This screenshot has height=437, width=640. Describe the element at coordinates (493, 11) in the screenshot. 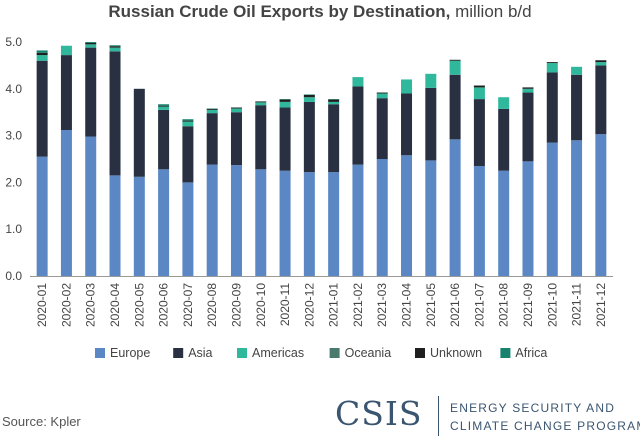

I see `chart-title-units: million b/d` at that location.